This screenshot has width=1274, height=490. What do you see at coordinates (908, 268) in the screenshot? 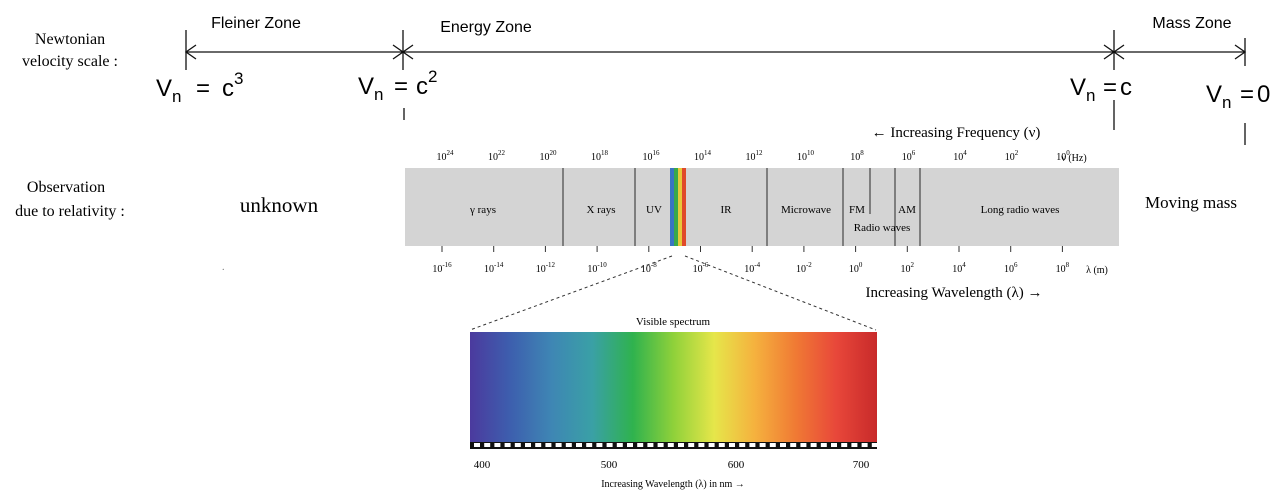
I see `wavelength-tick-9: 10²` at bounding box center [908, 268].